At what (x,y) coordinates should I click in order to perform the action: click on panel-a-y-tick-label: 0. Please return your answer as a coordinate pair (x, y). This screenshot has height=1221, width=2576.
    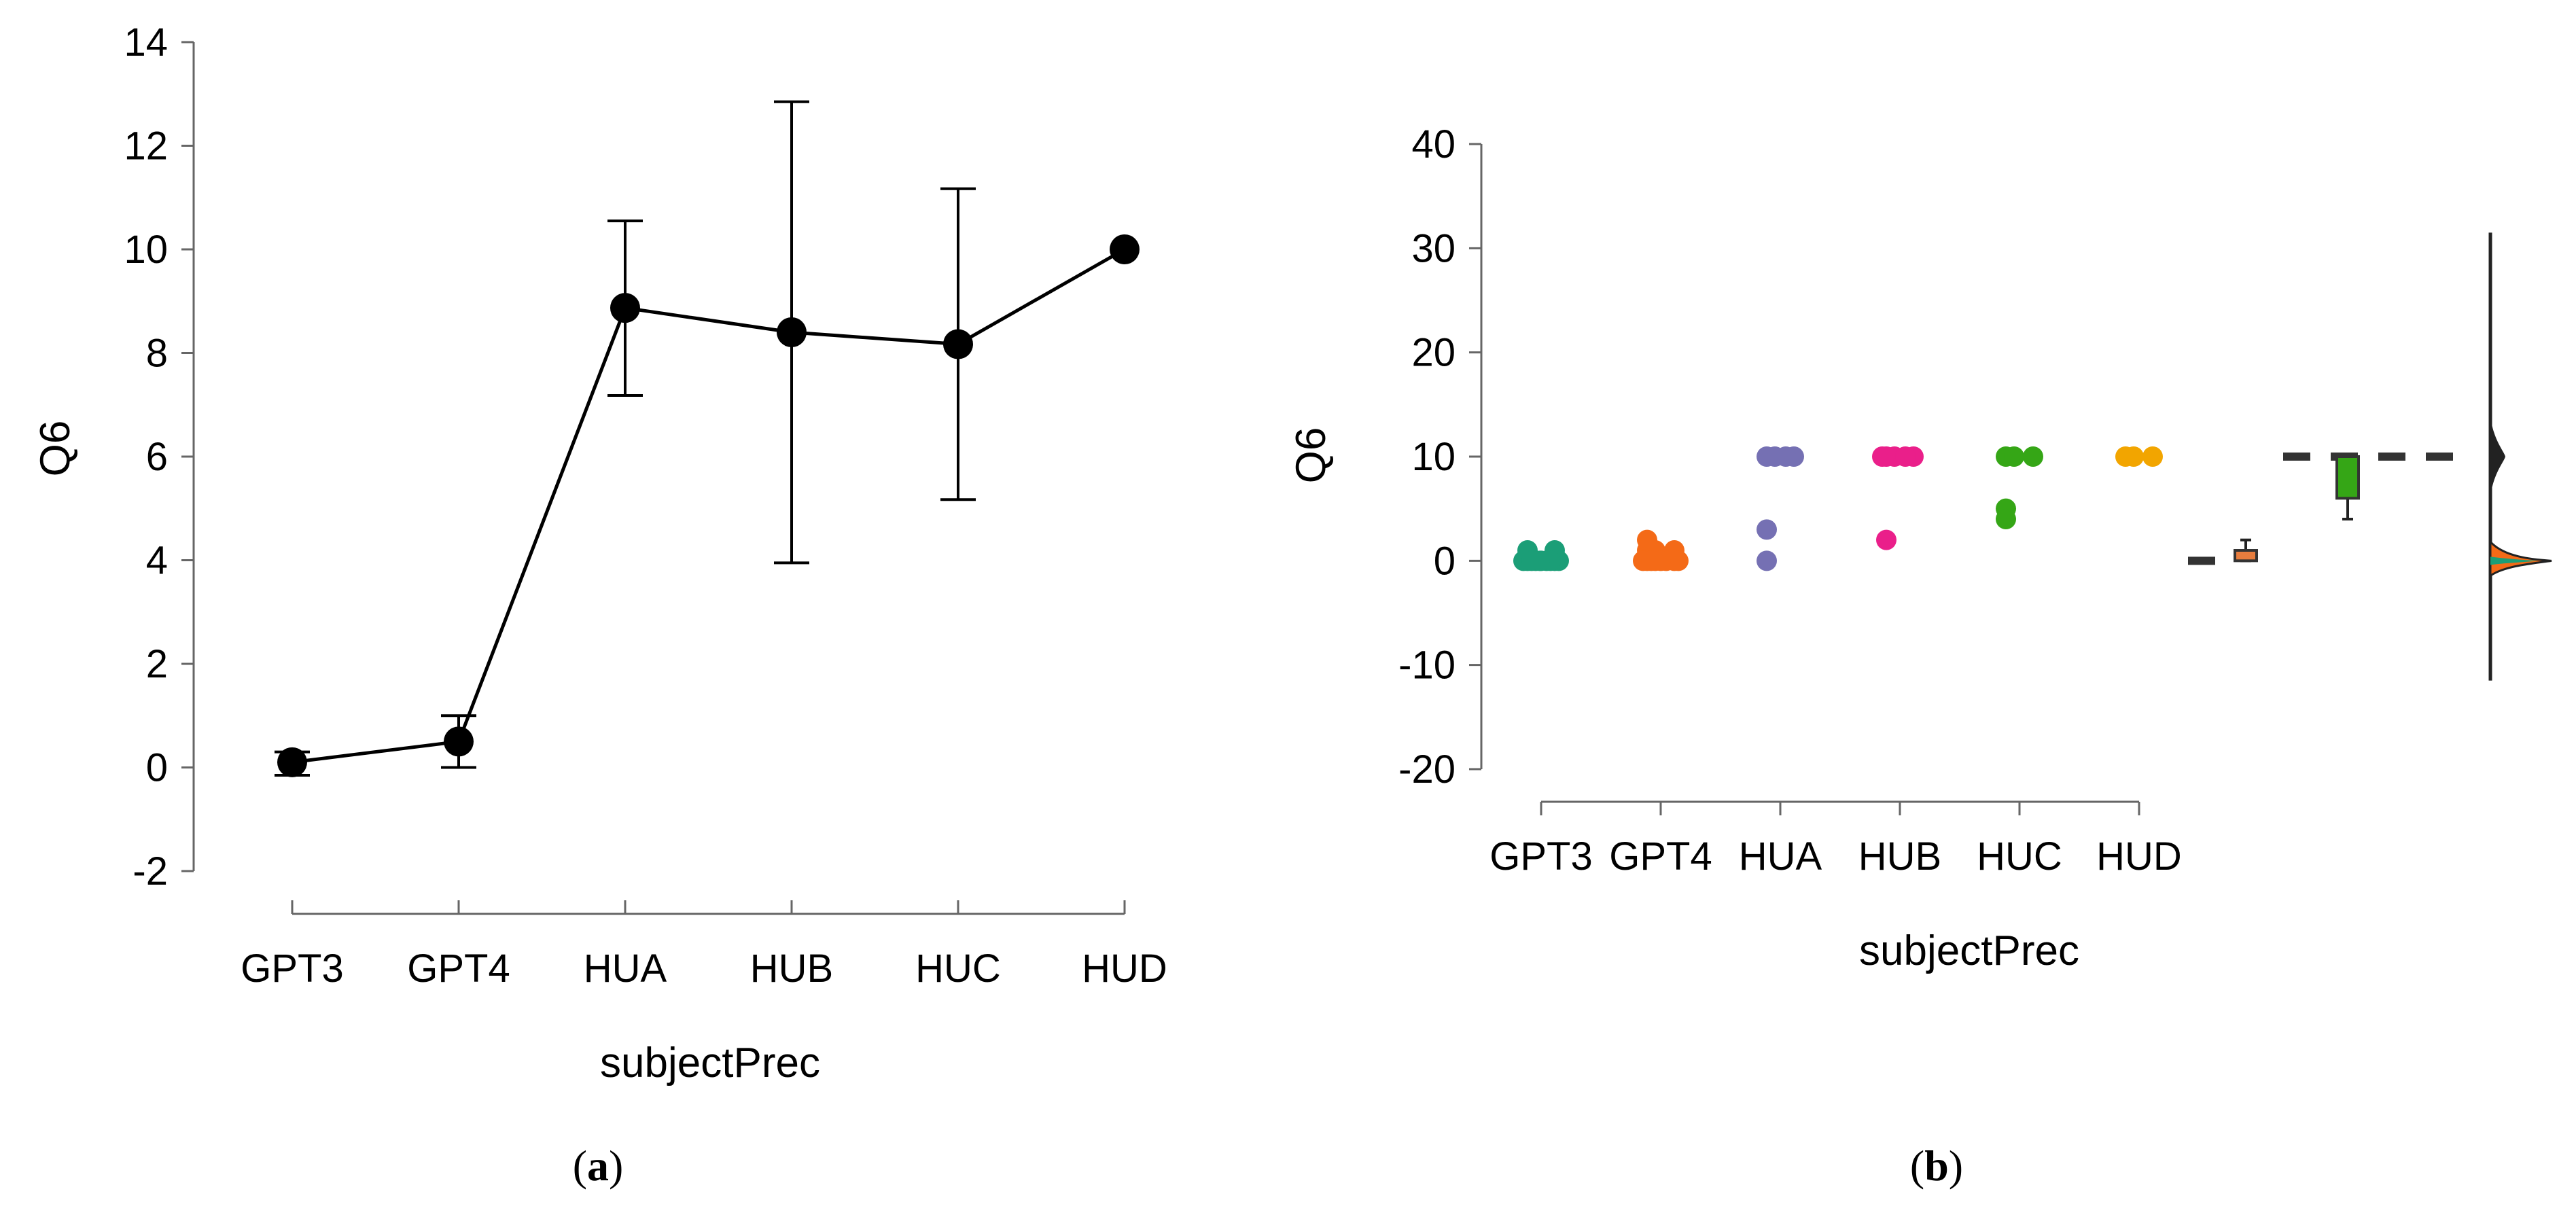
    Looking at the image, I should click on (157, 768).